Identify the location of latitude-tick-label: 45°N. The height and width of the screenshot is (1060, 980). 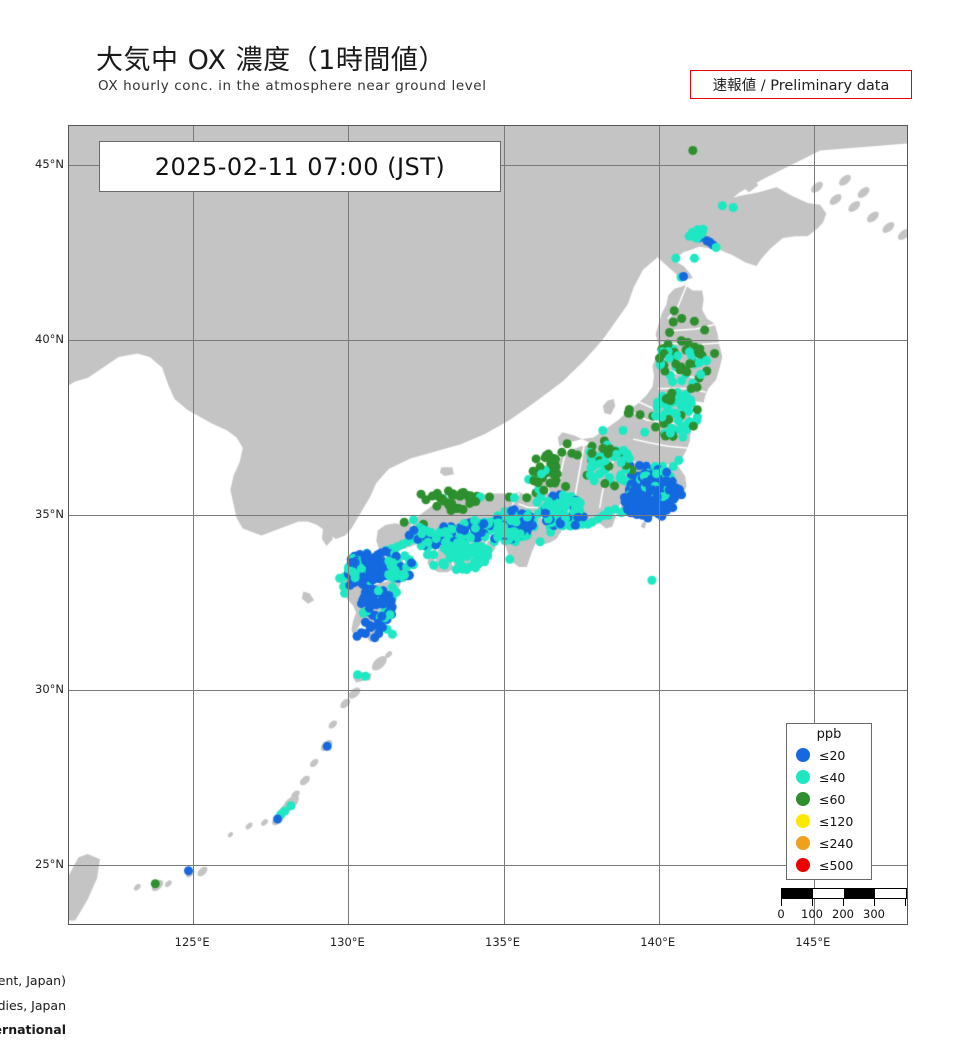
(49, 163).